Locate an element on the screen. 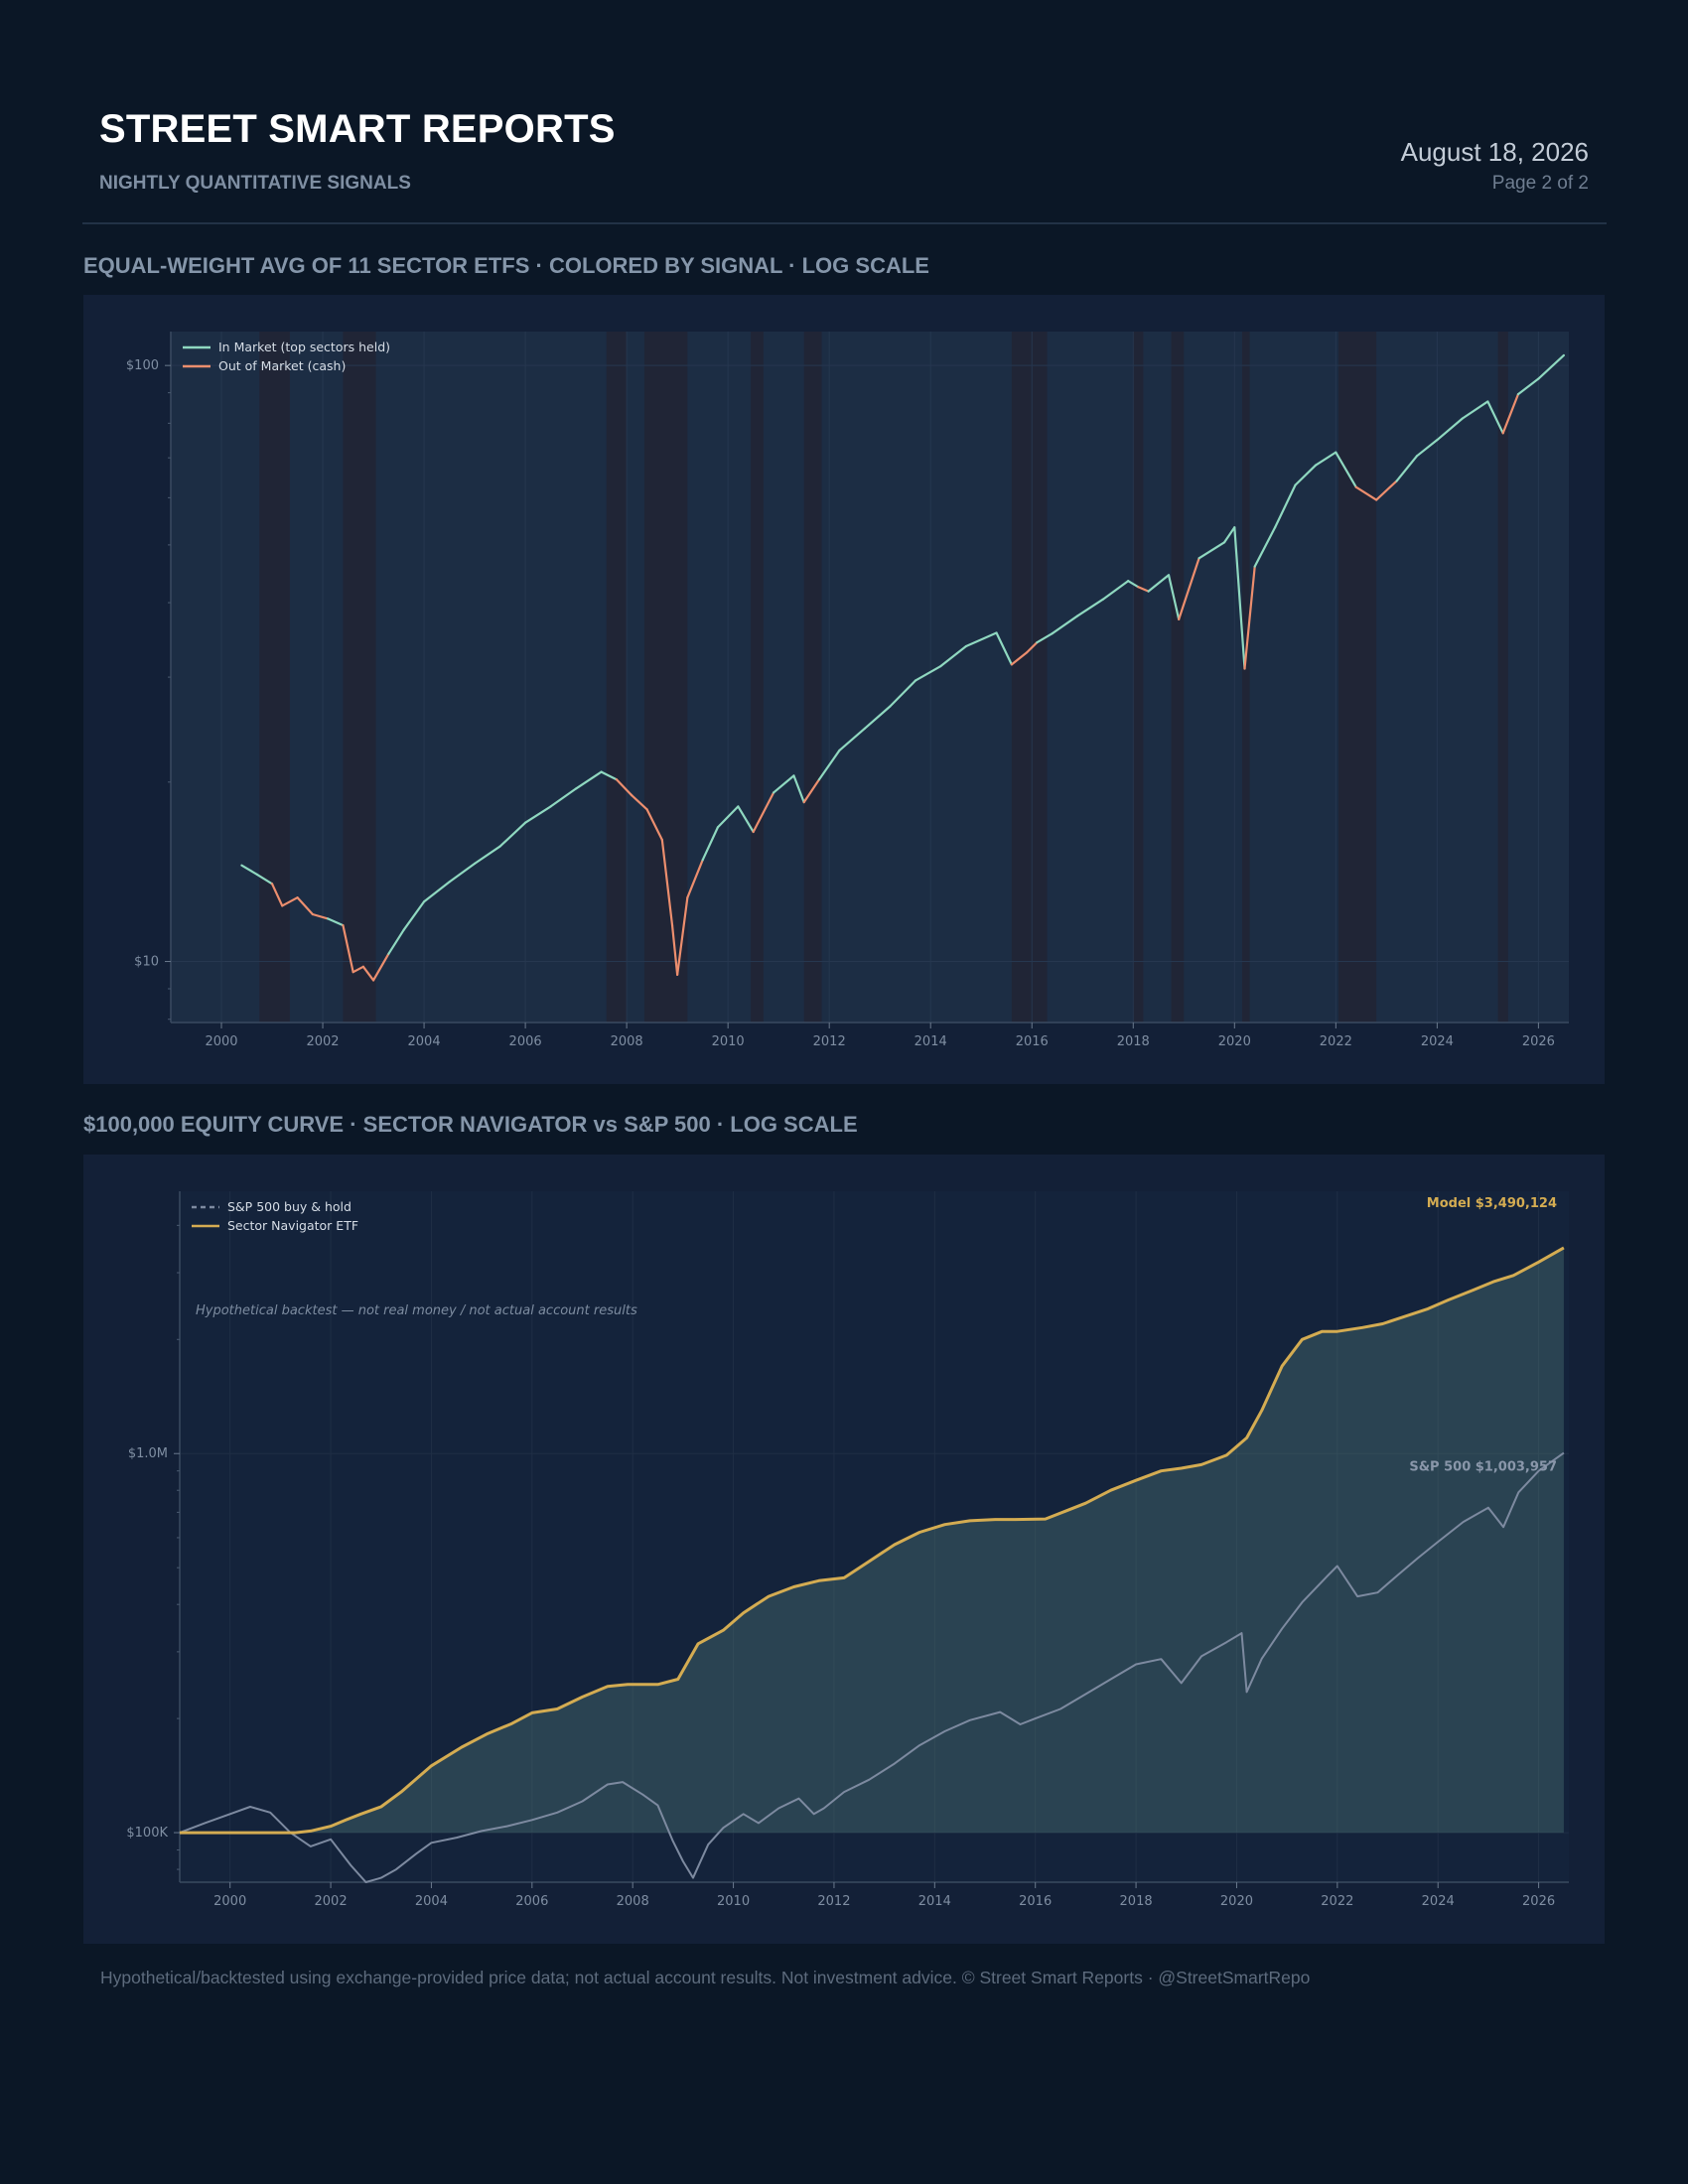 The height and width of the screenshot is (2184, 1688). x-tick-label: 2022 is located at coordinates (1337, 1901).